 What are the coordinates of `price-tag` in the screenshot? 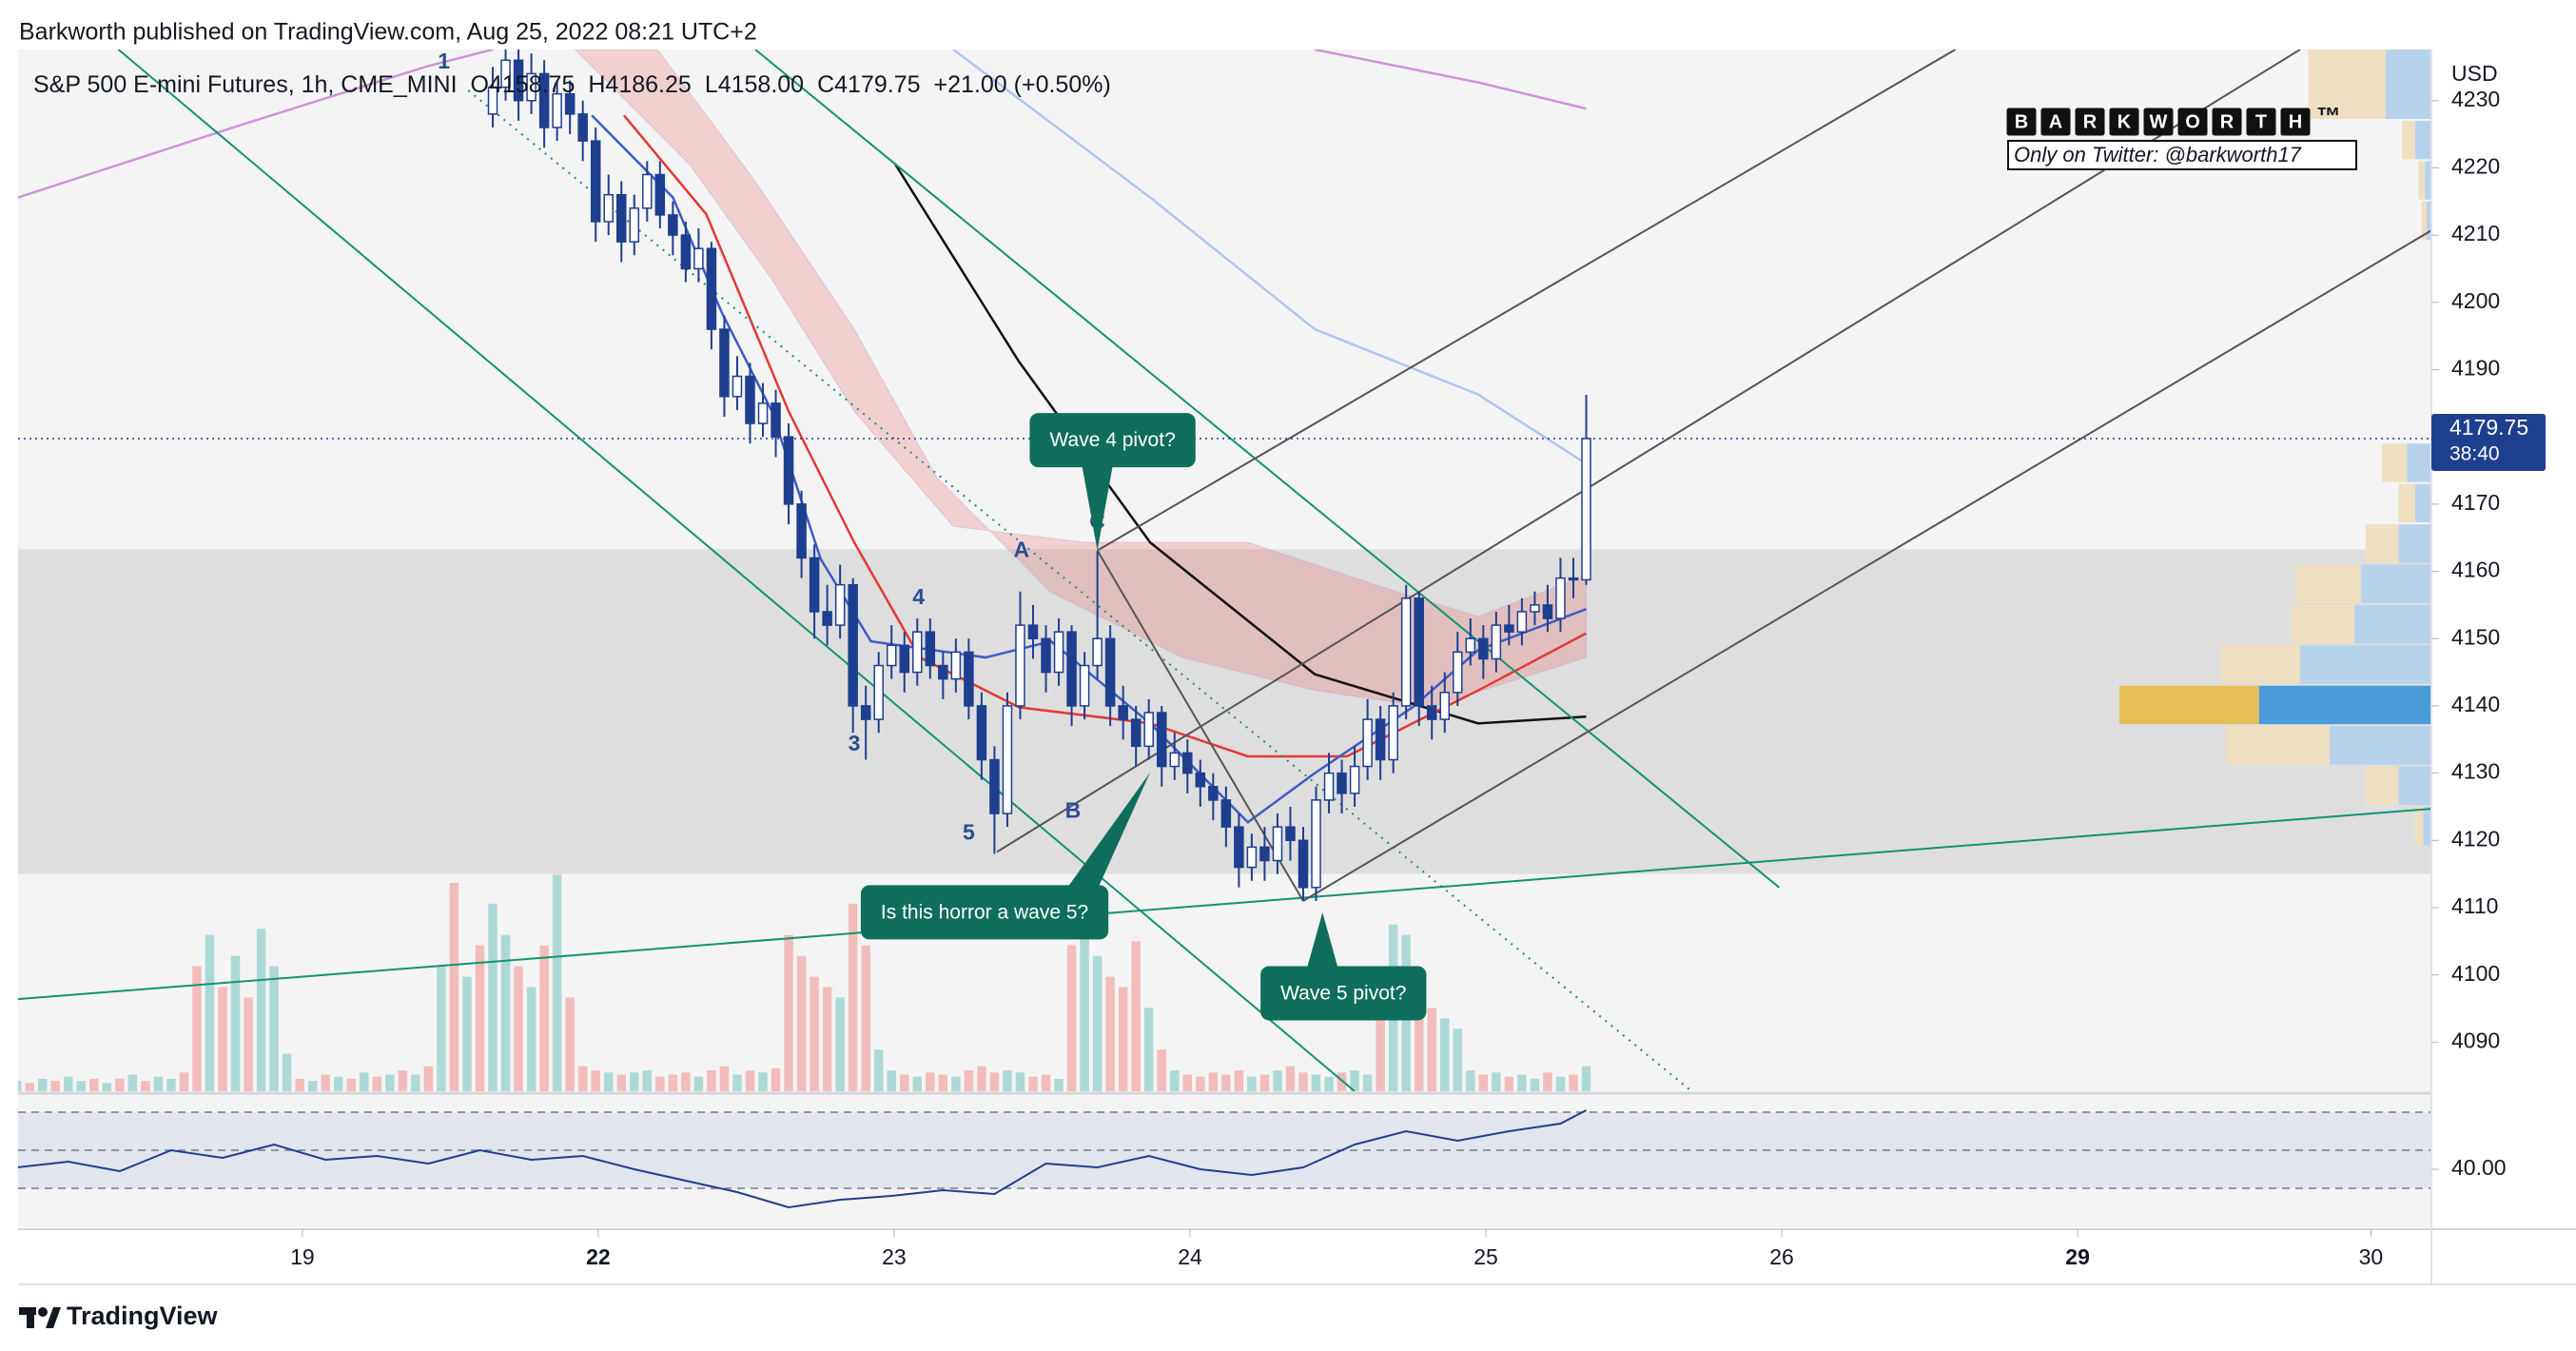 It's located at (2489, 442).